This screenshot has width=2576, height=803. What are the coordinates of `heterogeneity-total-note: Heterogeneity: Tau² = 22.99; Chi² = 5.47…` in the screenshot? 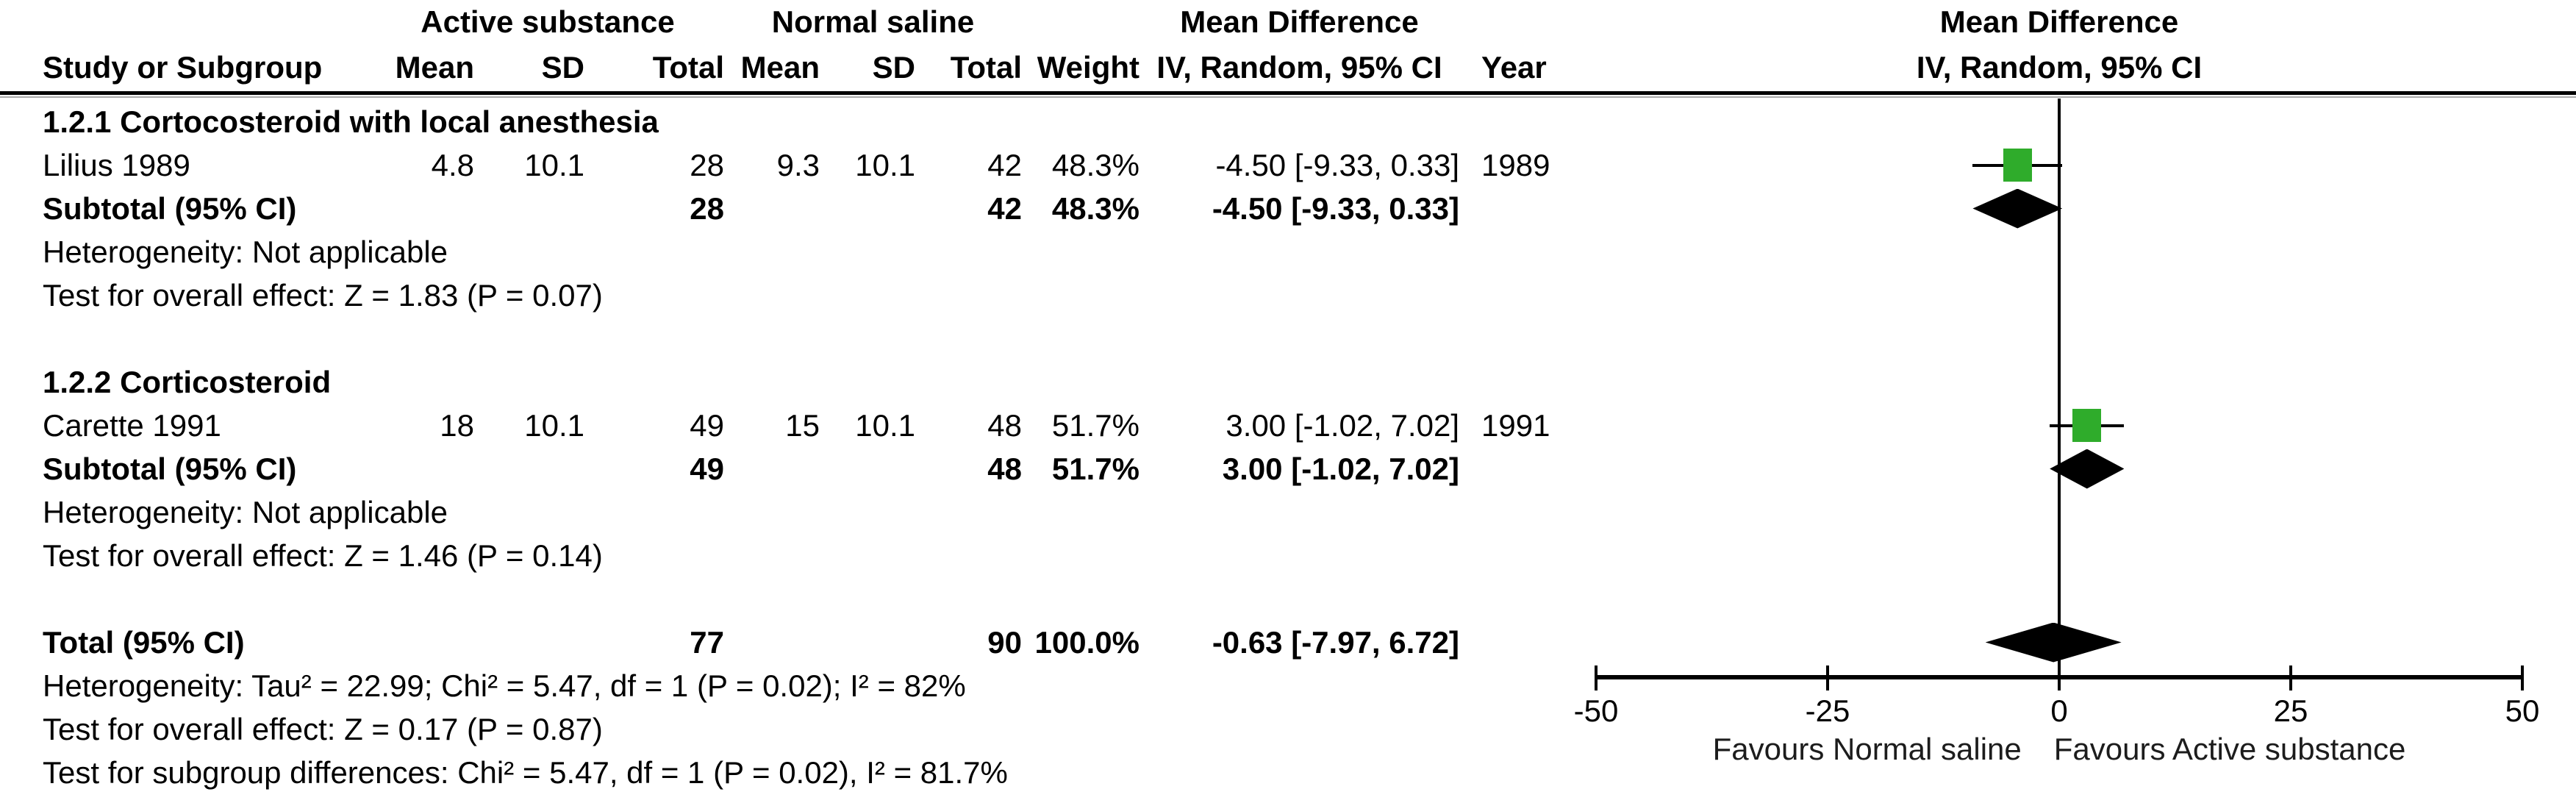 It's located at (504, 686).